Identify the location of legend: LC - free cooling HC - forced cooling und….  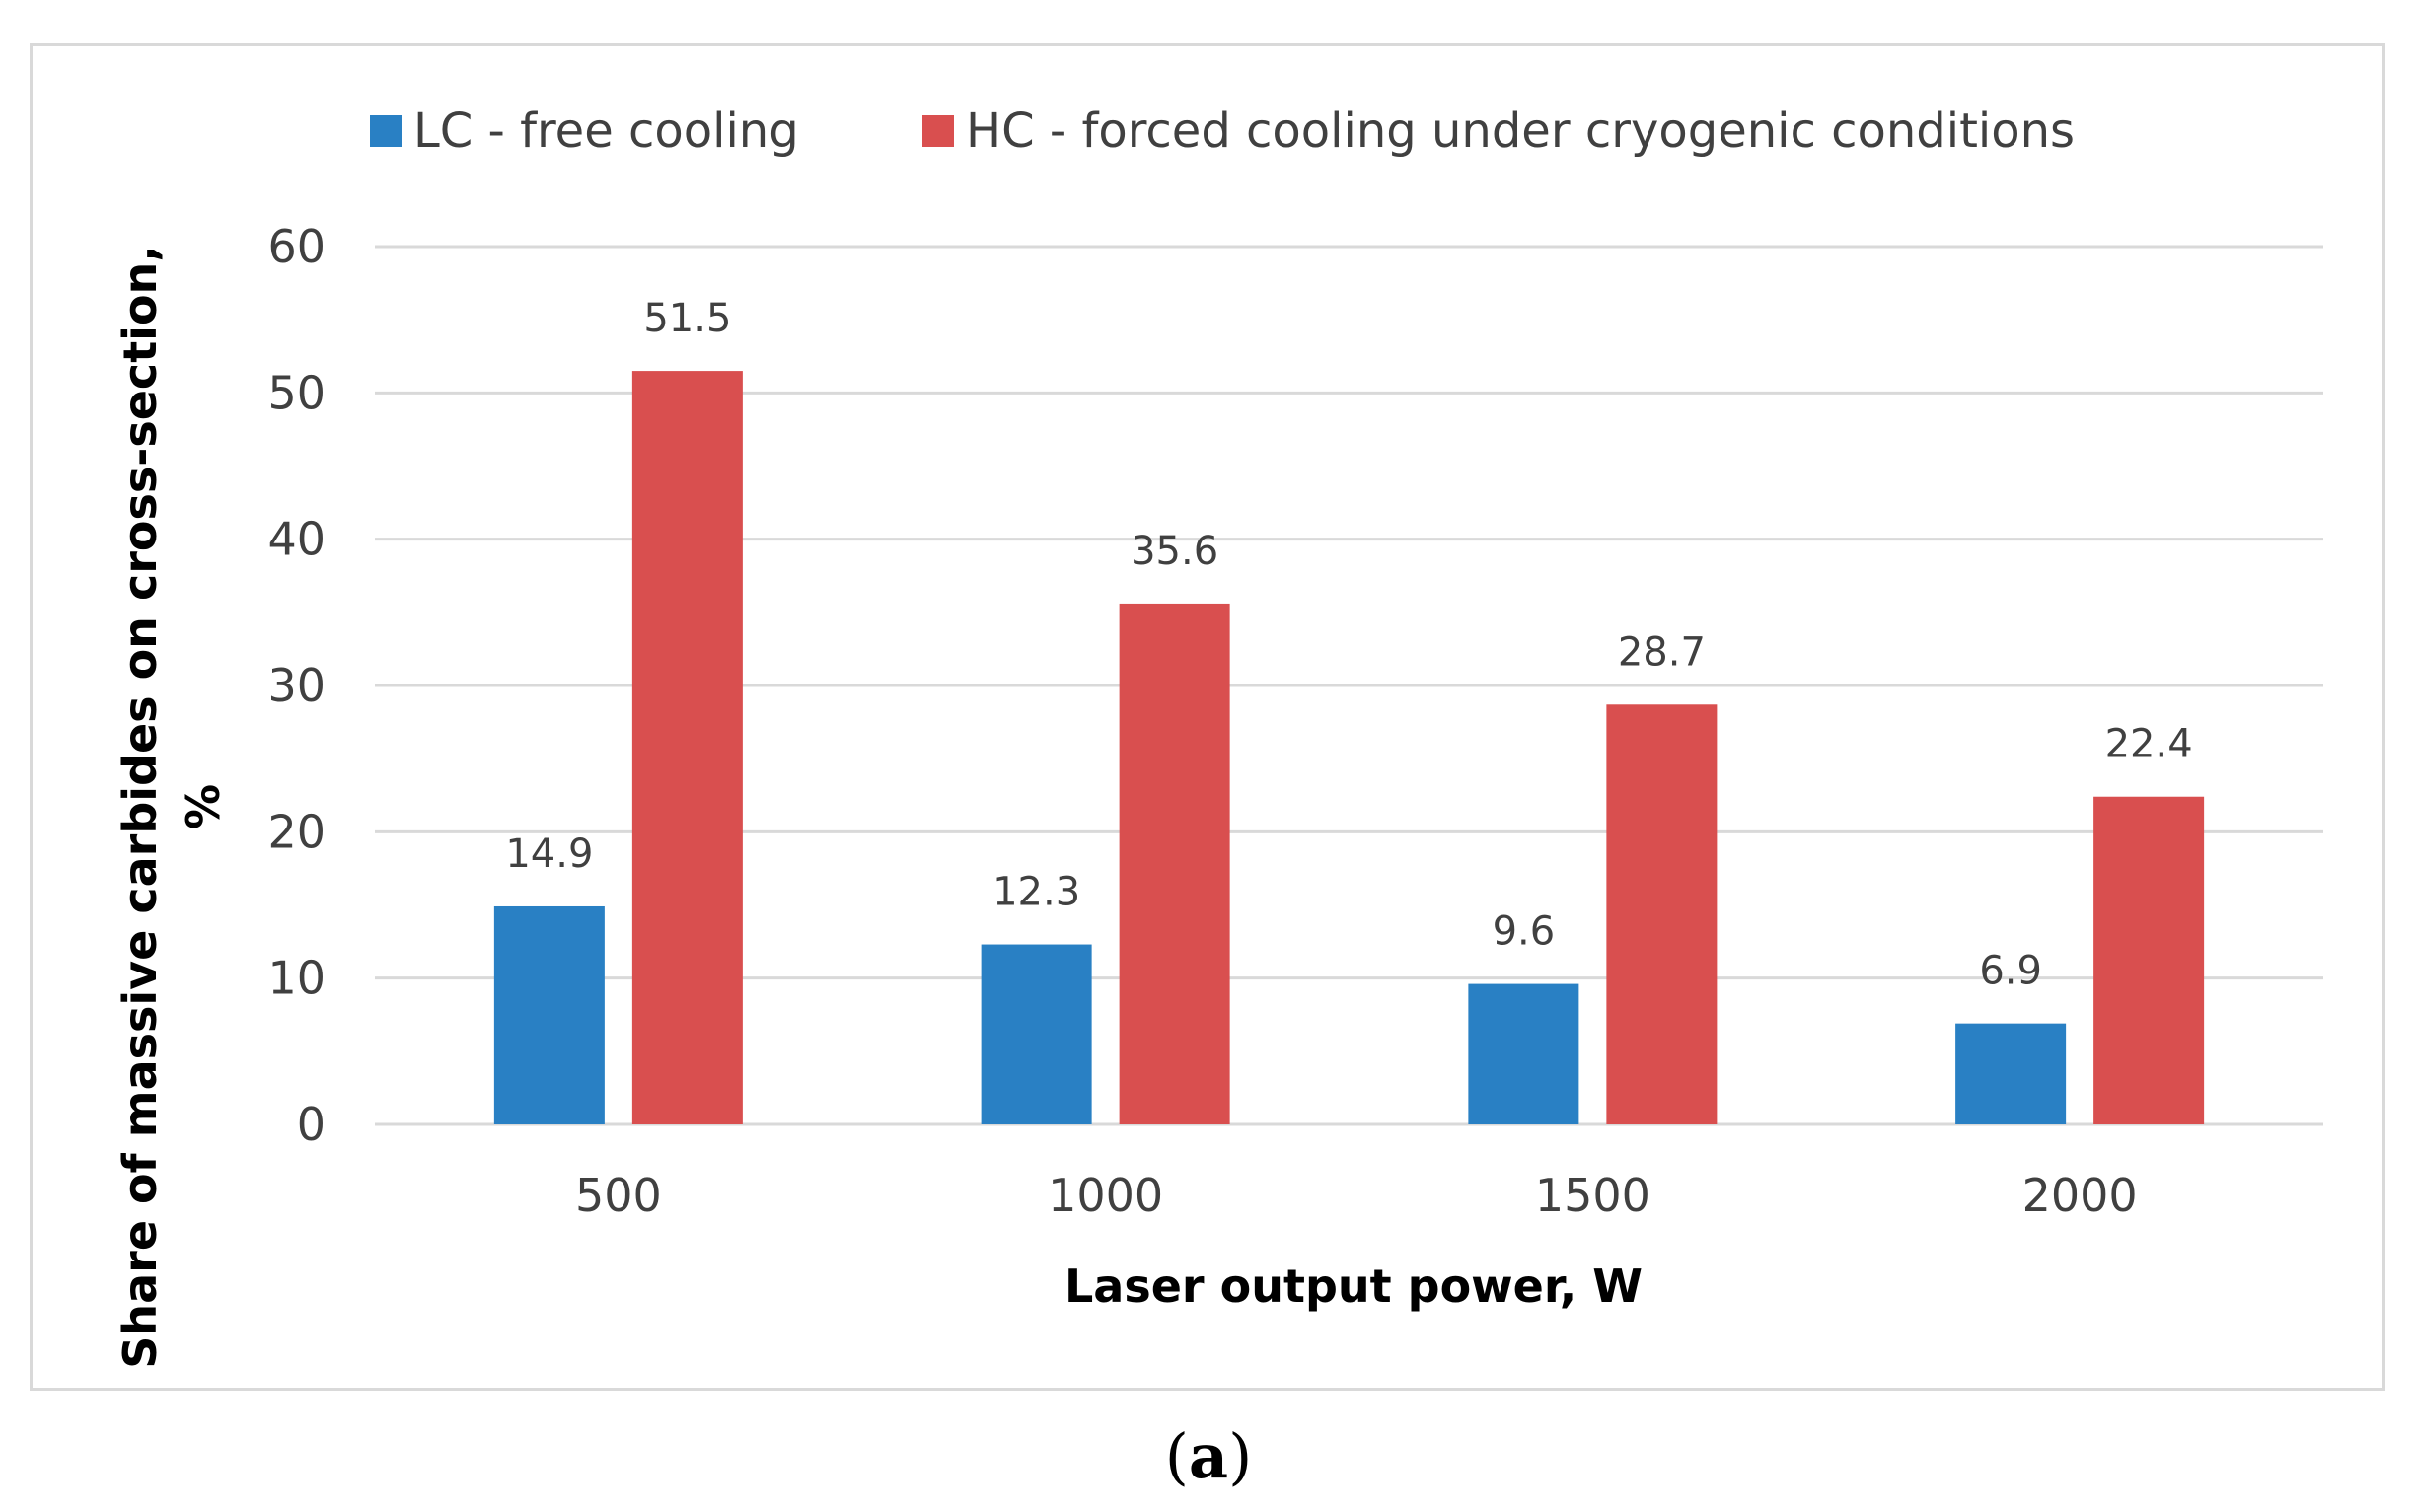
(1222, 131).